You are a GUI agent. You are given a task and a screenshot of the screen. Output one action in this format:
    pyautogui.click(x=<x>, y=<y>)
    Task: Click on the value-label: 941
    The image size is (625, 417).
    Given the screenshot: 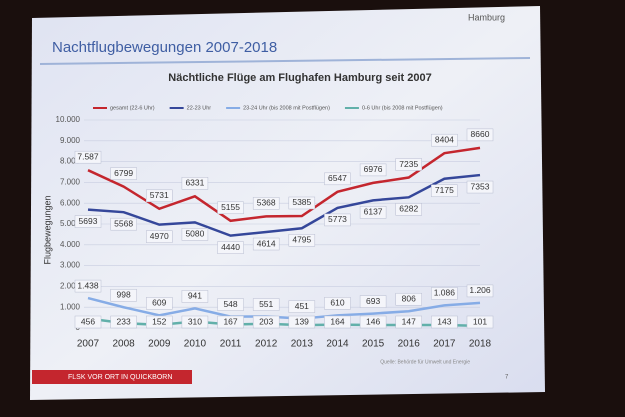 What is the action you would take?
    pyautogui.click(x=195, y=296)
    